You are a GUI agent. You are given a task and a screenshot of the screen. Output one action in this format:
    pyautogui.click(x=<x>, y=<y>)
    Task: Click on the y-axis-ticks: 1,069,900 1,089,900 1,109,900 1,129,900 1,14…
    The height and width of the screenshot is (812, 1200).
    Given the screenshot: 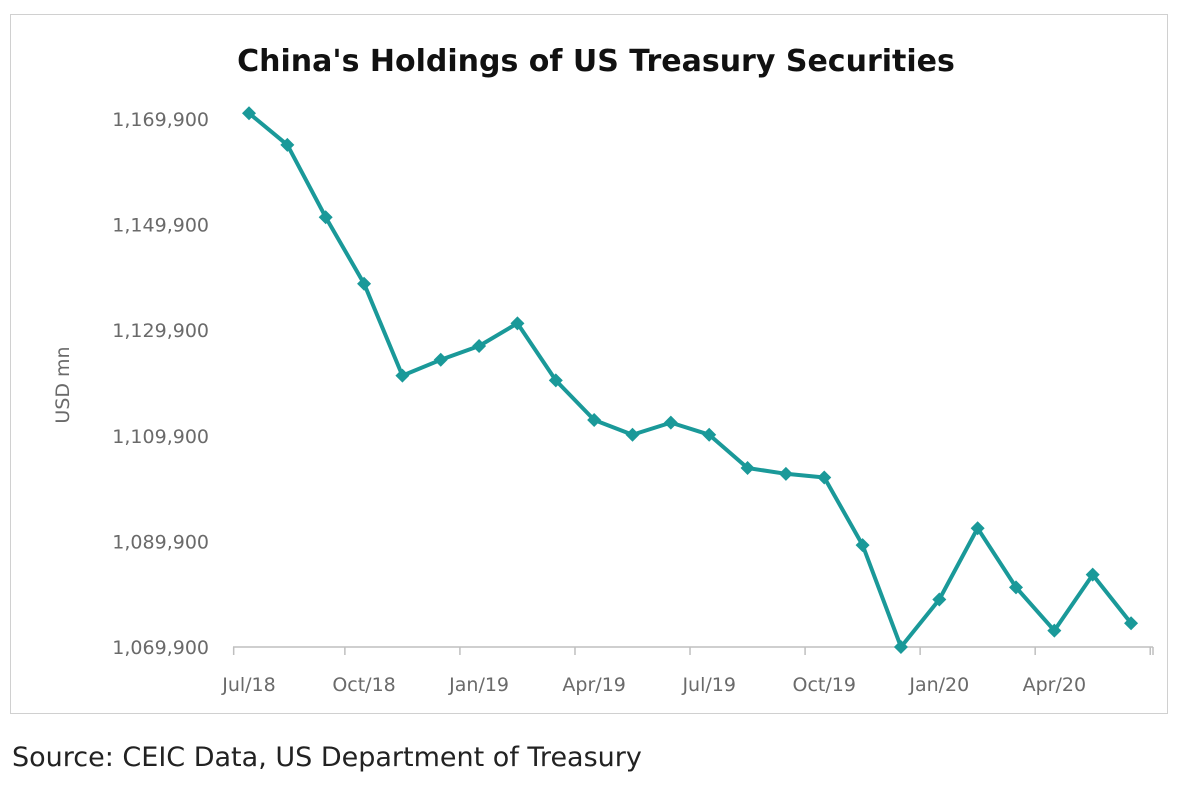 What is the action you would take?
    pyautogui.click(x=160, y=384)
    